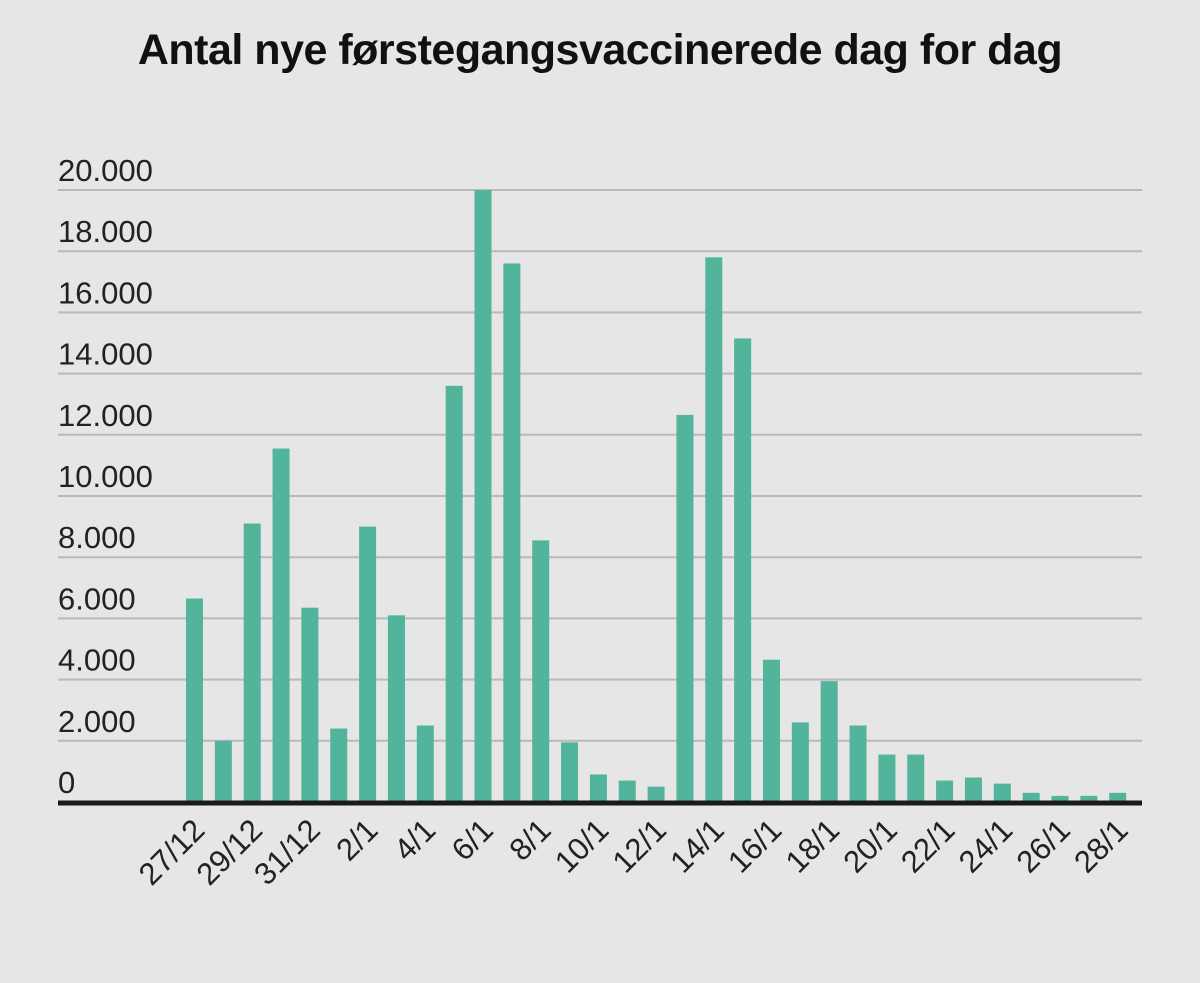  Describe the element at coordinates (1100, 845) in the screenshot. I see `x-tick-label: 28/1` at that location.